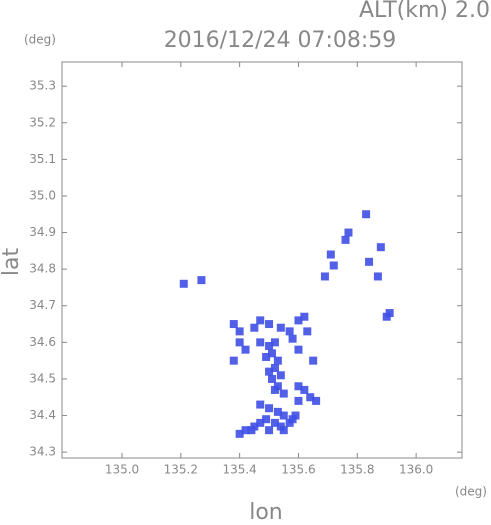 Image resolution: width=491 pixels, height=525 pixels. Describe the element at coordinates (42, 378) in the screenshot. I see `y-tick-label: 34.5` at that location.